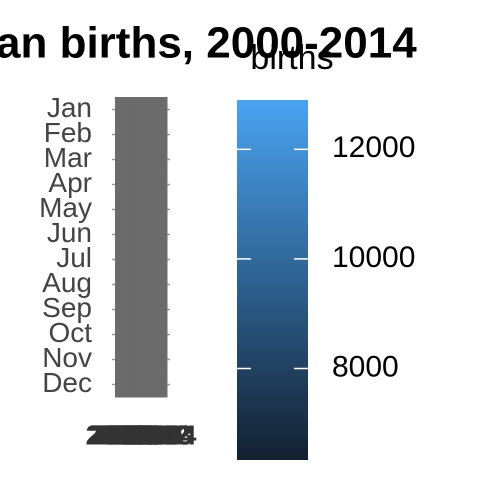  I want to click on y-tick-label: Apr, so click(70, 182).